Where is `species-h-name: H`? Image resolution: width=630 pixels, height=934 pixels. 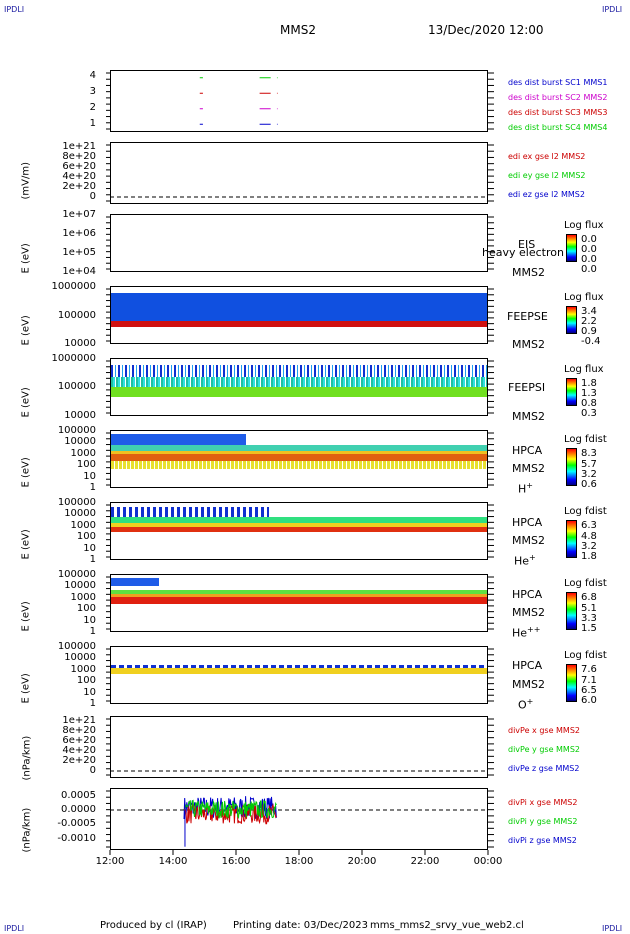 species-h-name: H is located at coordinates (522, 489).